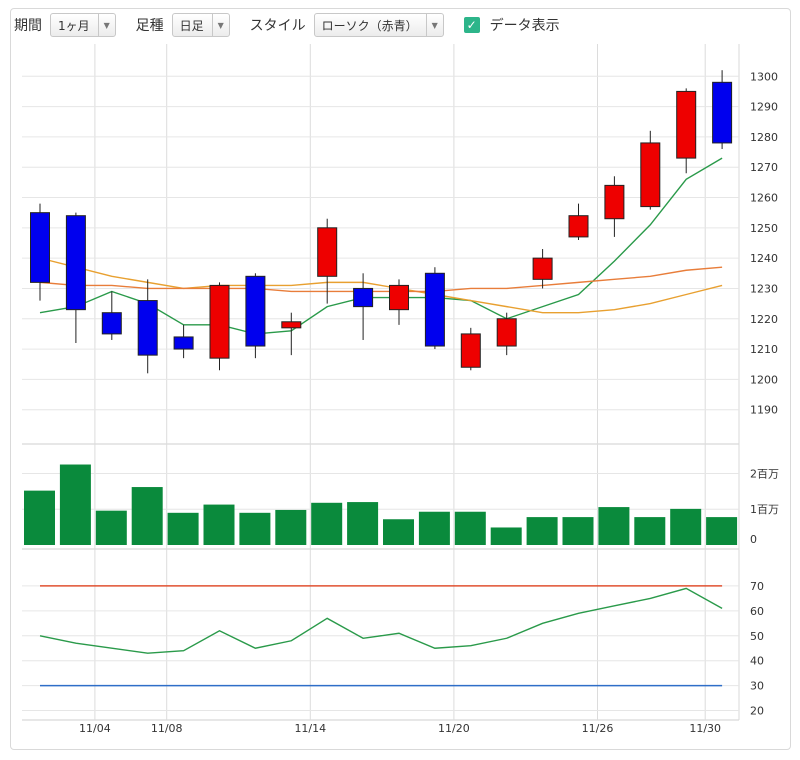 The image size is (800, 760). What do you see at coordinates (764, 137) in the screenshot?
I see `price-tick-label: 1280` at bounding box center [764, 137].